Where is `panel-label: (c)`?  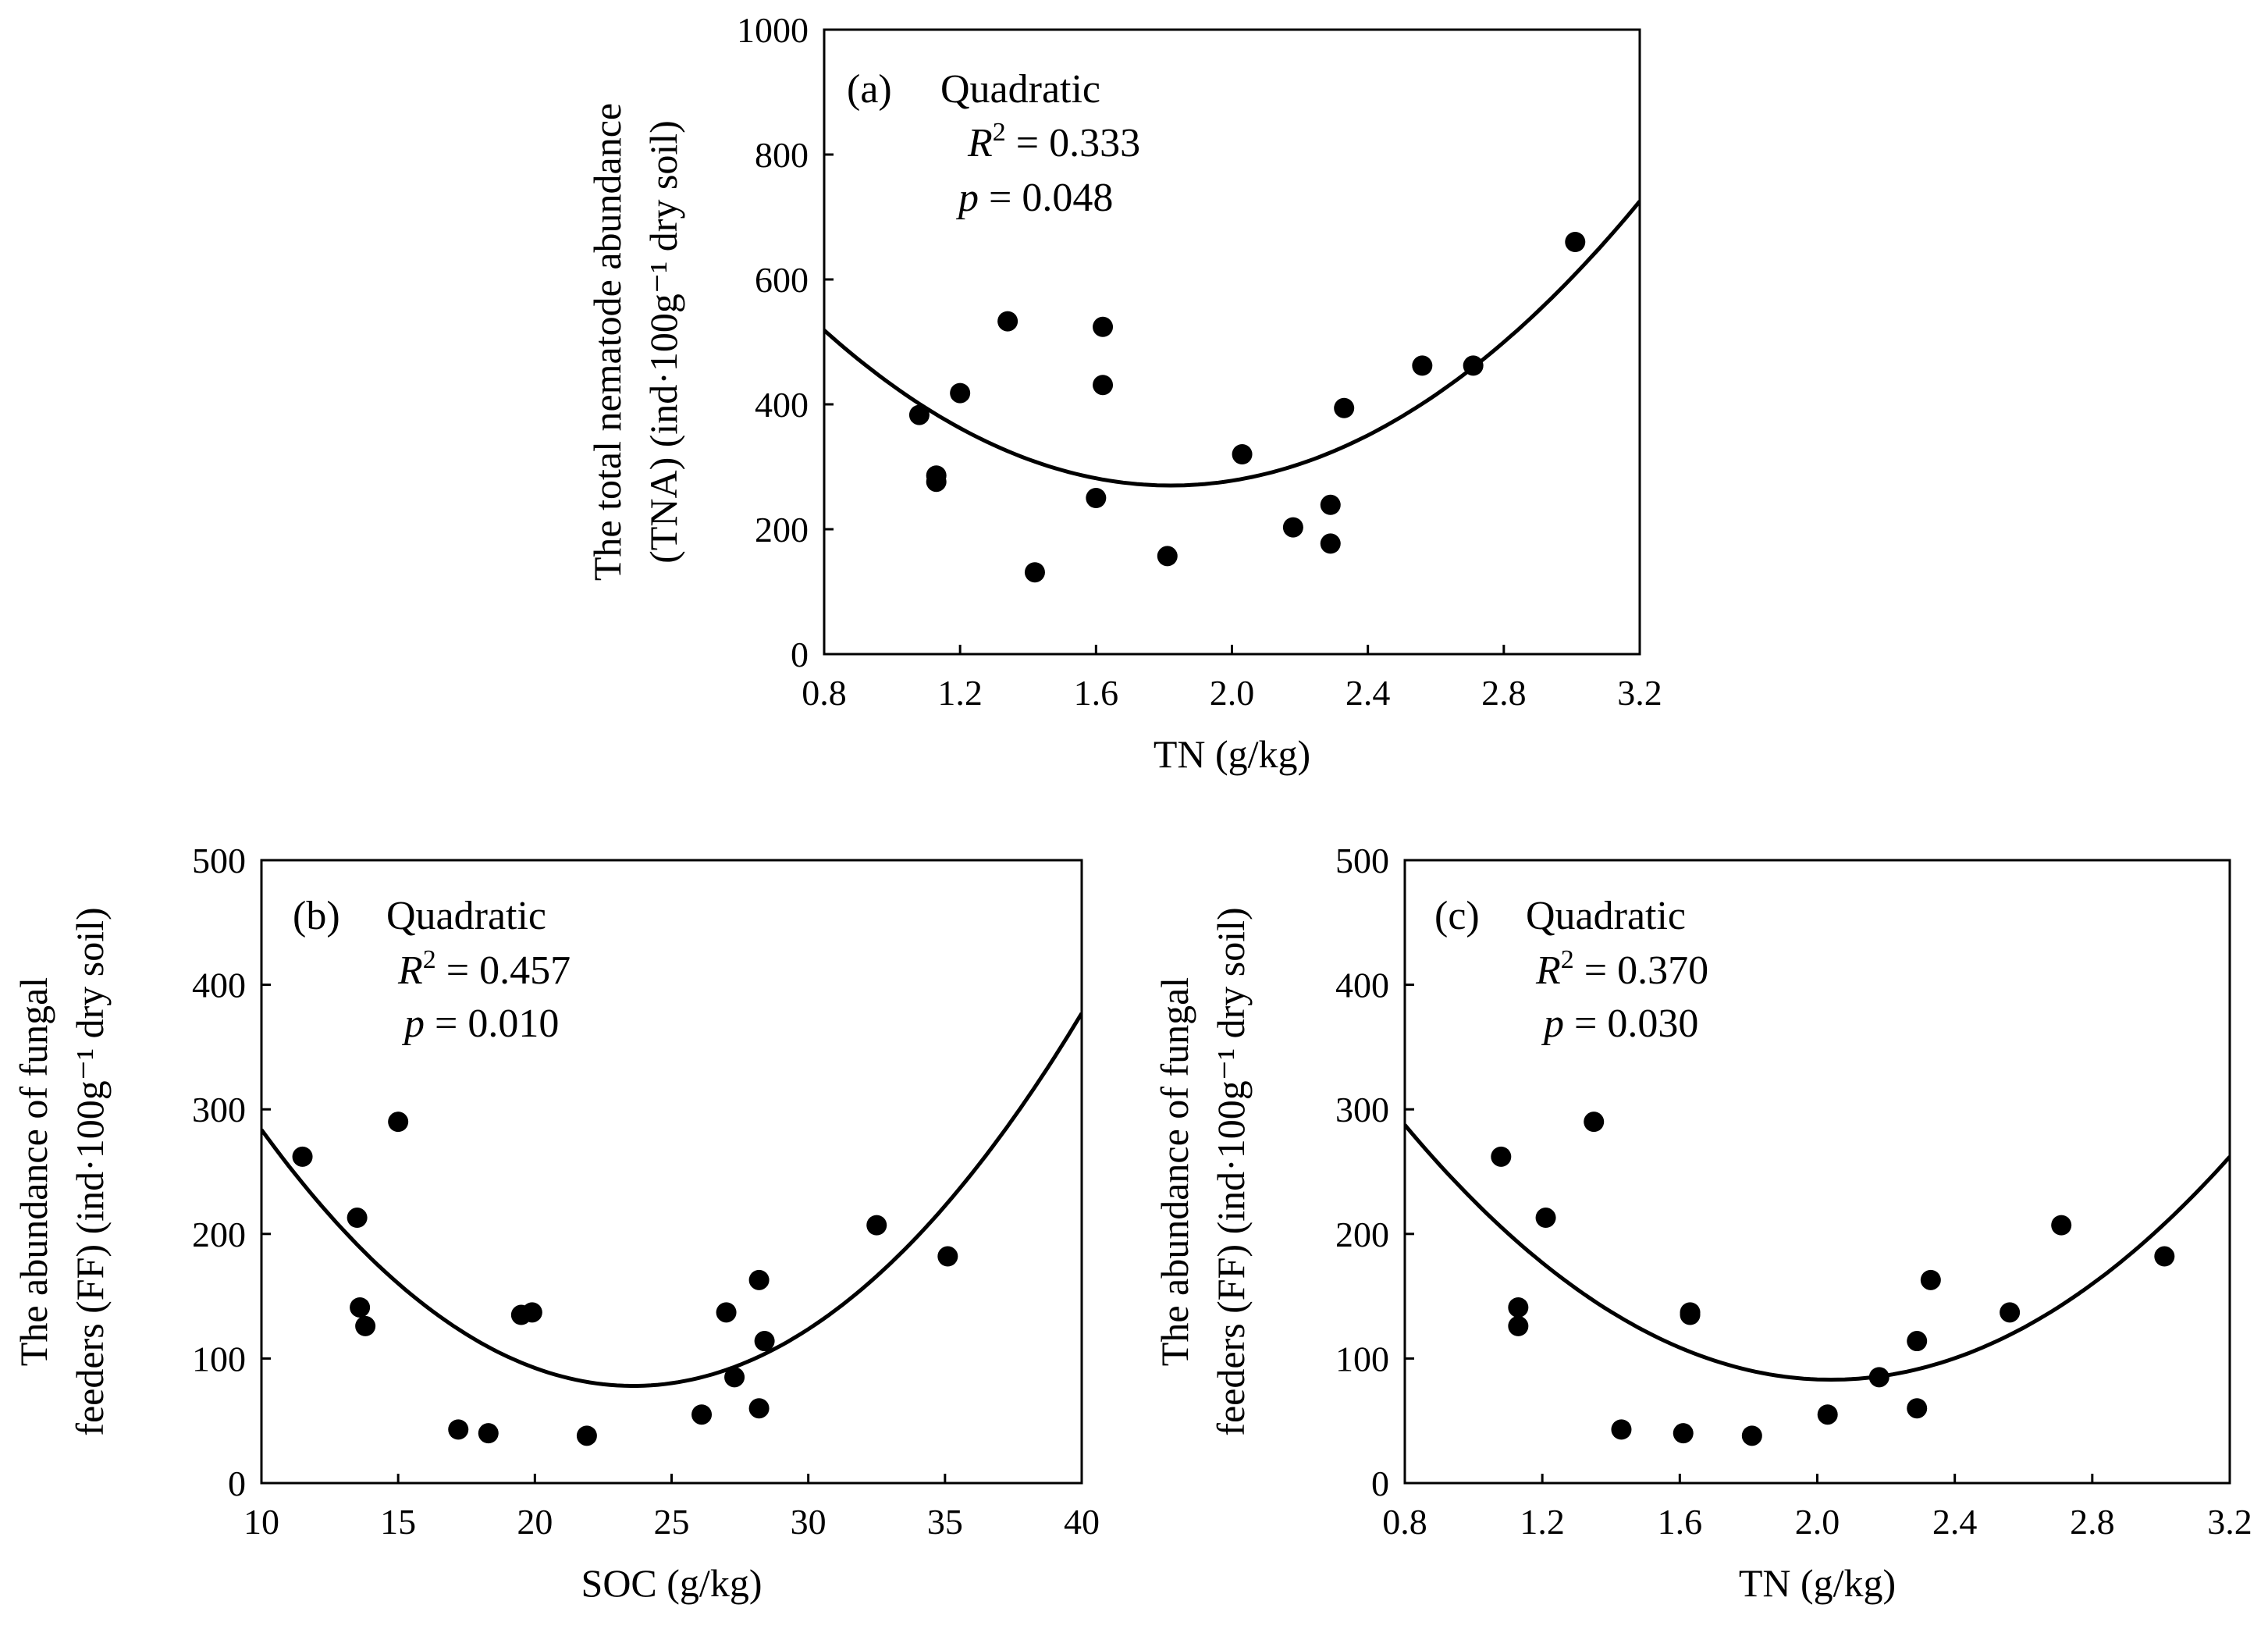
panel-label: (c) is located at coordinates (1457, 916).